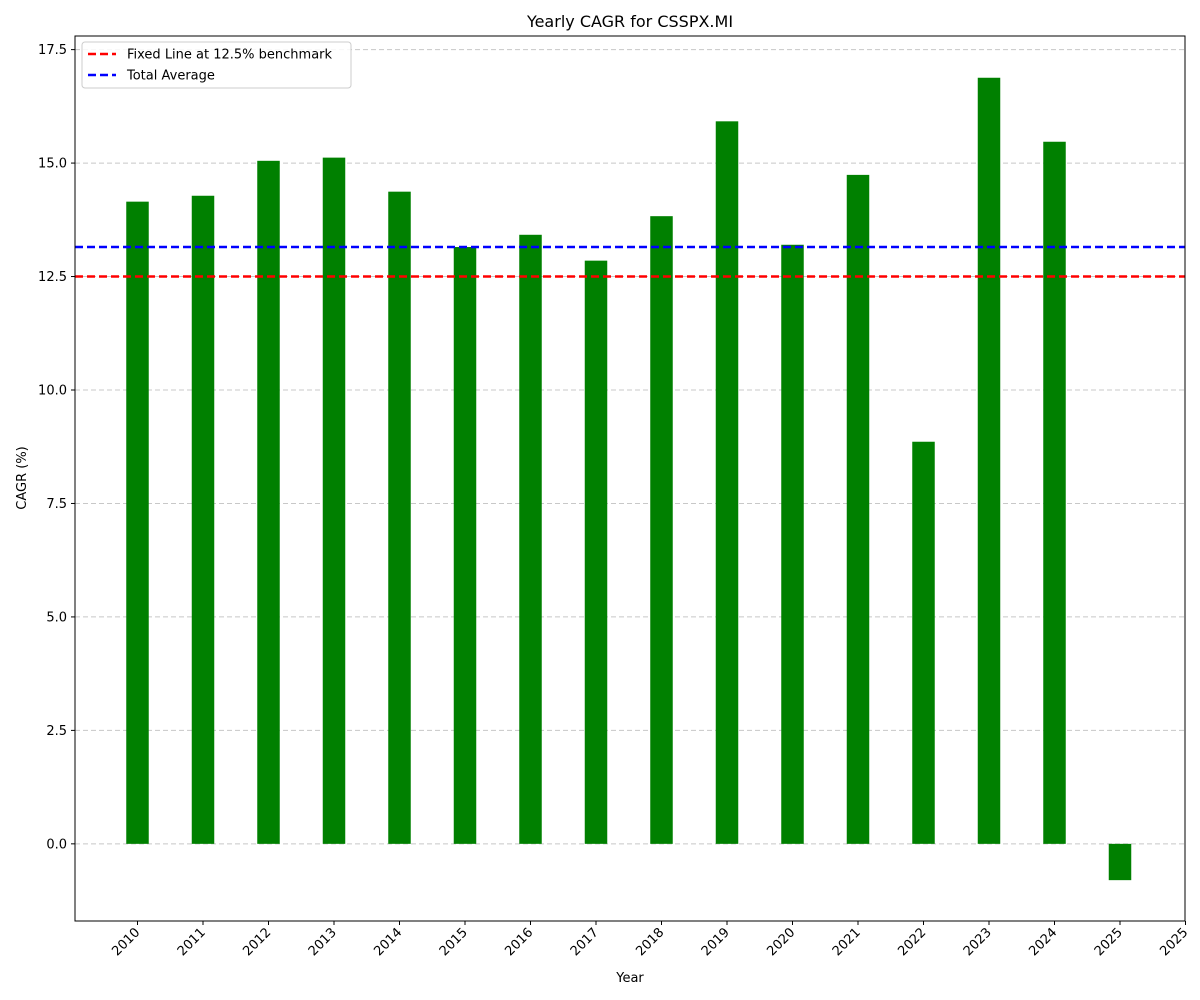  What do you see at coordinates (630, 261) in the screenshot?
I see `reference-lines` at bounding box center [630, 261].